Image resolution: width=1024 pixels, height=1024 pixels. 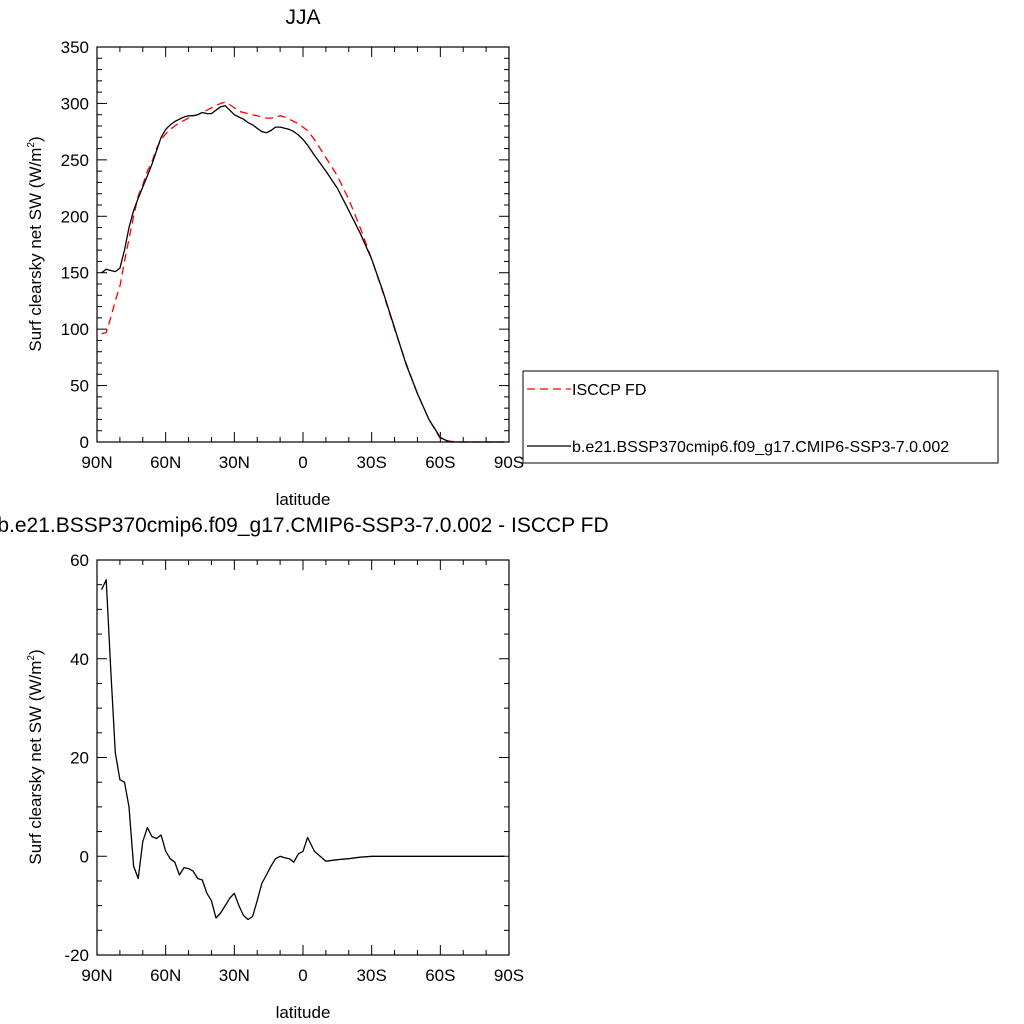 I want to click on bottom-y-tick-label: 20, so click(x=79, y=758).